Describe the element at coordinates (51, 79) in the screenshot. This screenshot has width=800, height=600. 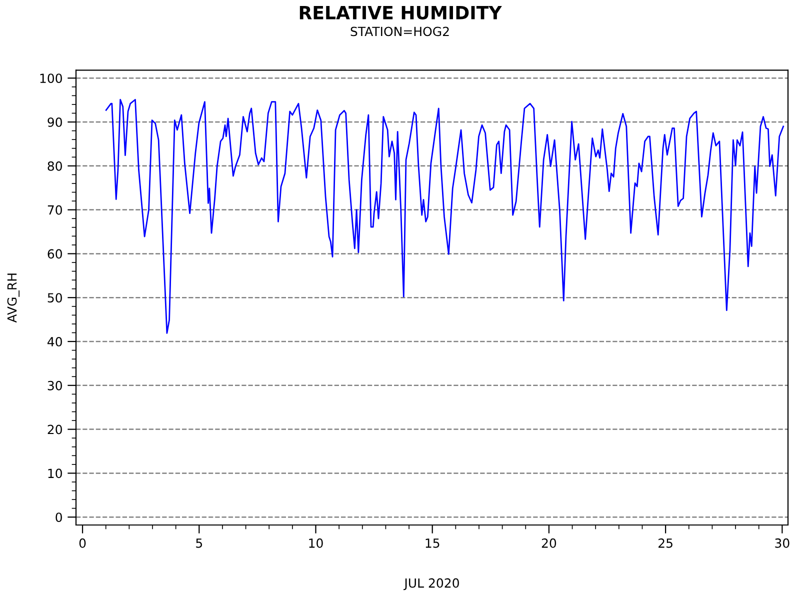
I see `y-tick-label: 100` at that location.